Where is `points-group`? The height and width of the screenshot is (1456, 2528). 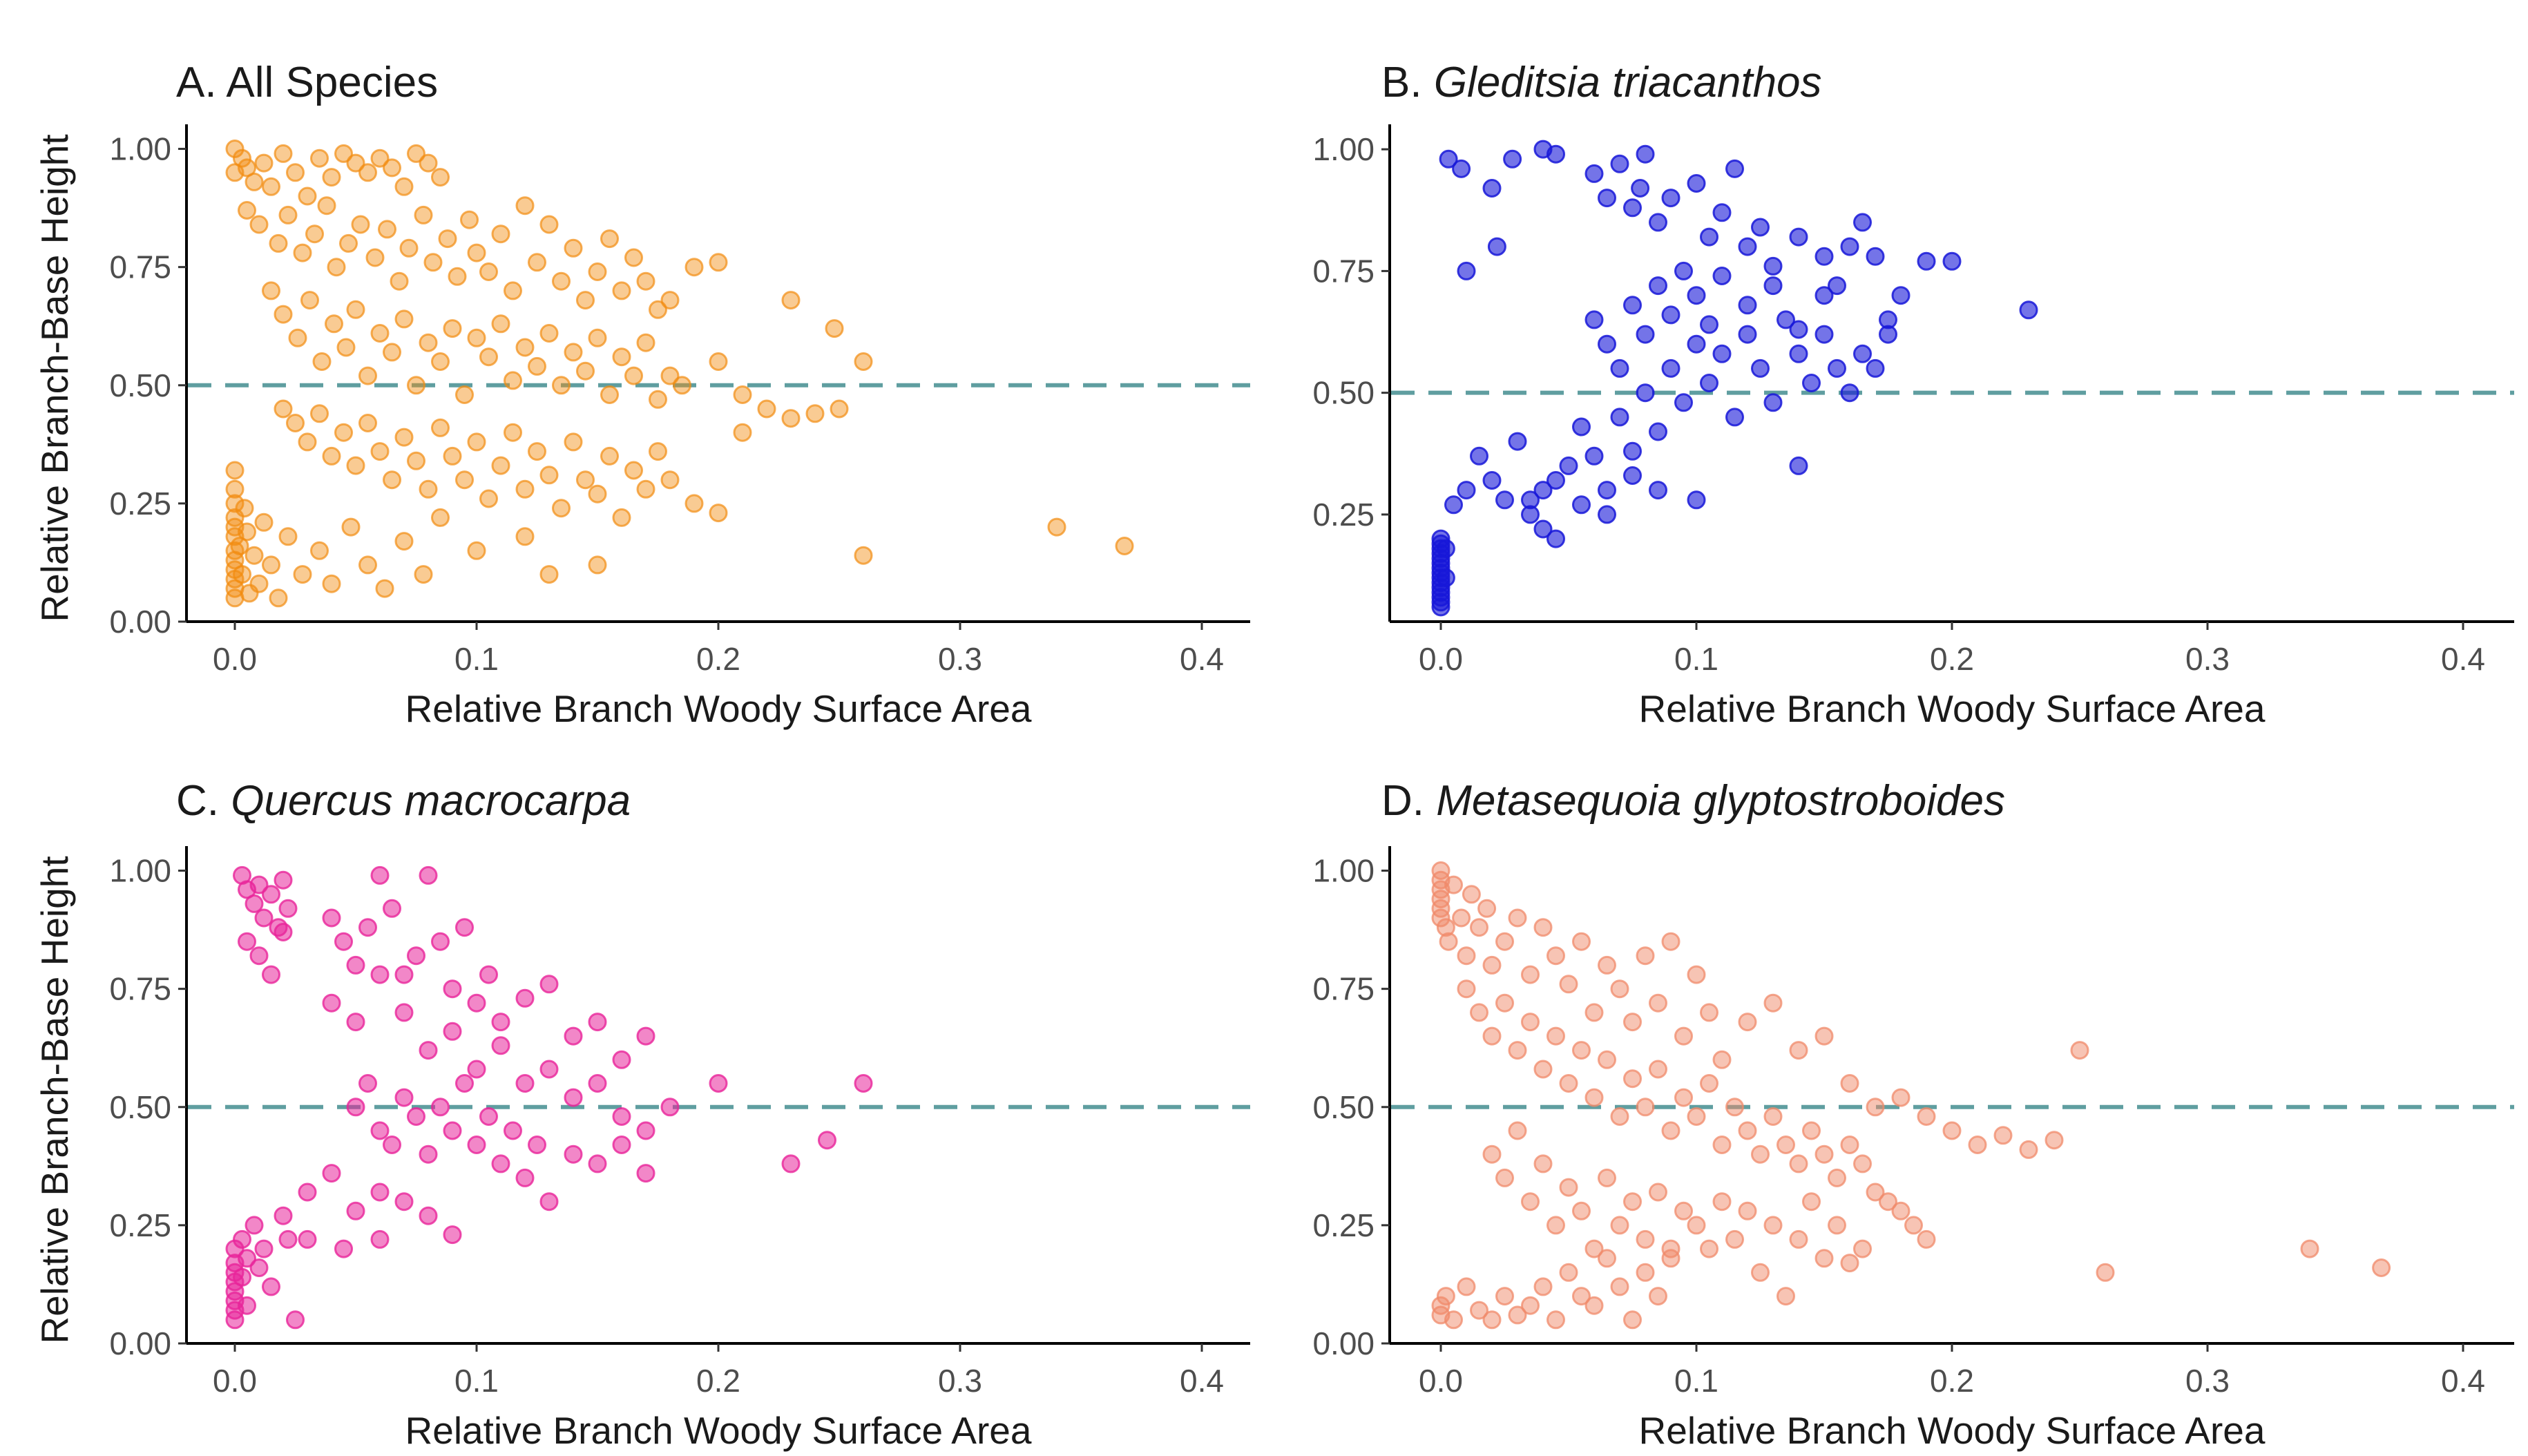
points-group is located at coordinates (679, 374).